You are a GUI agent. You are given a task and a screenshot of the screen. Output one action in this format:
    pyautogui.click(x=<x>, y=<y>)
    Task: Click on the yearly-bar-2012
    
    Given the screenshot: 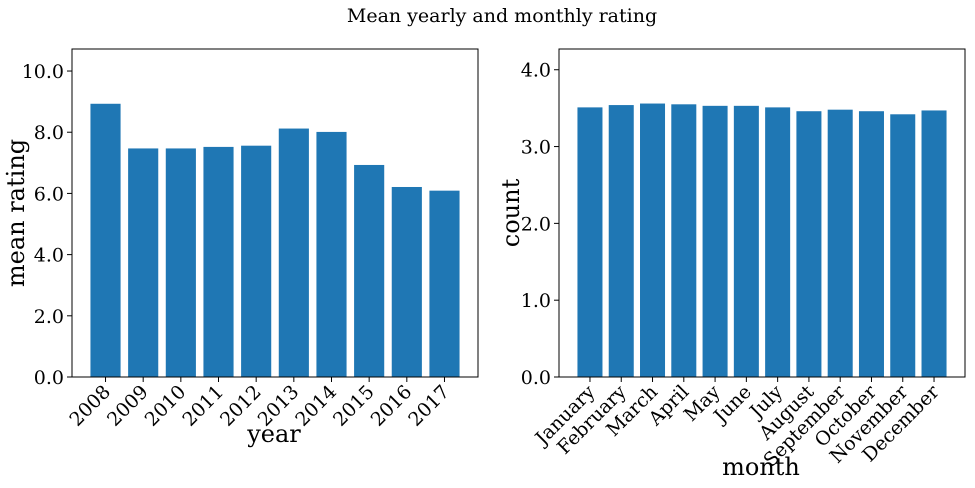 What is the action you would take?
    pyautogui.click(x=256, y=261)
    